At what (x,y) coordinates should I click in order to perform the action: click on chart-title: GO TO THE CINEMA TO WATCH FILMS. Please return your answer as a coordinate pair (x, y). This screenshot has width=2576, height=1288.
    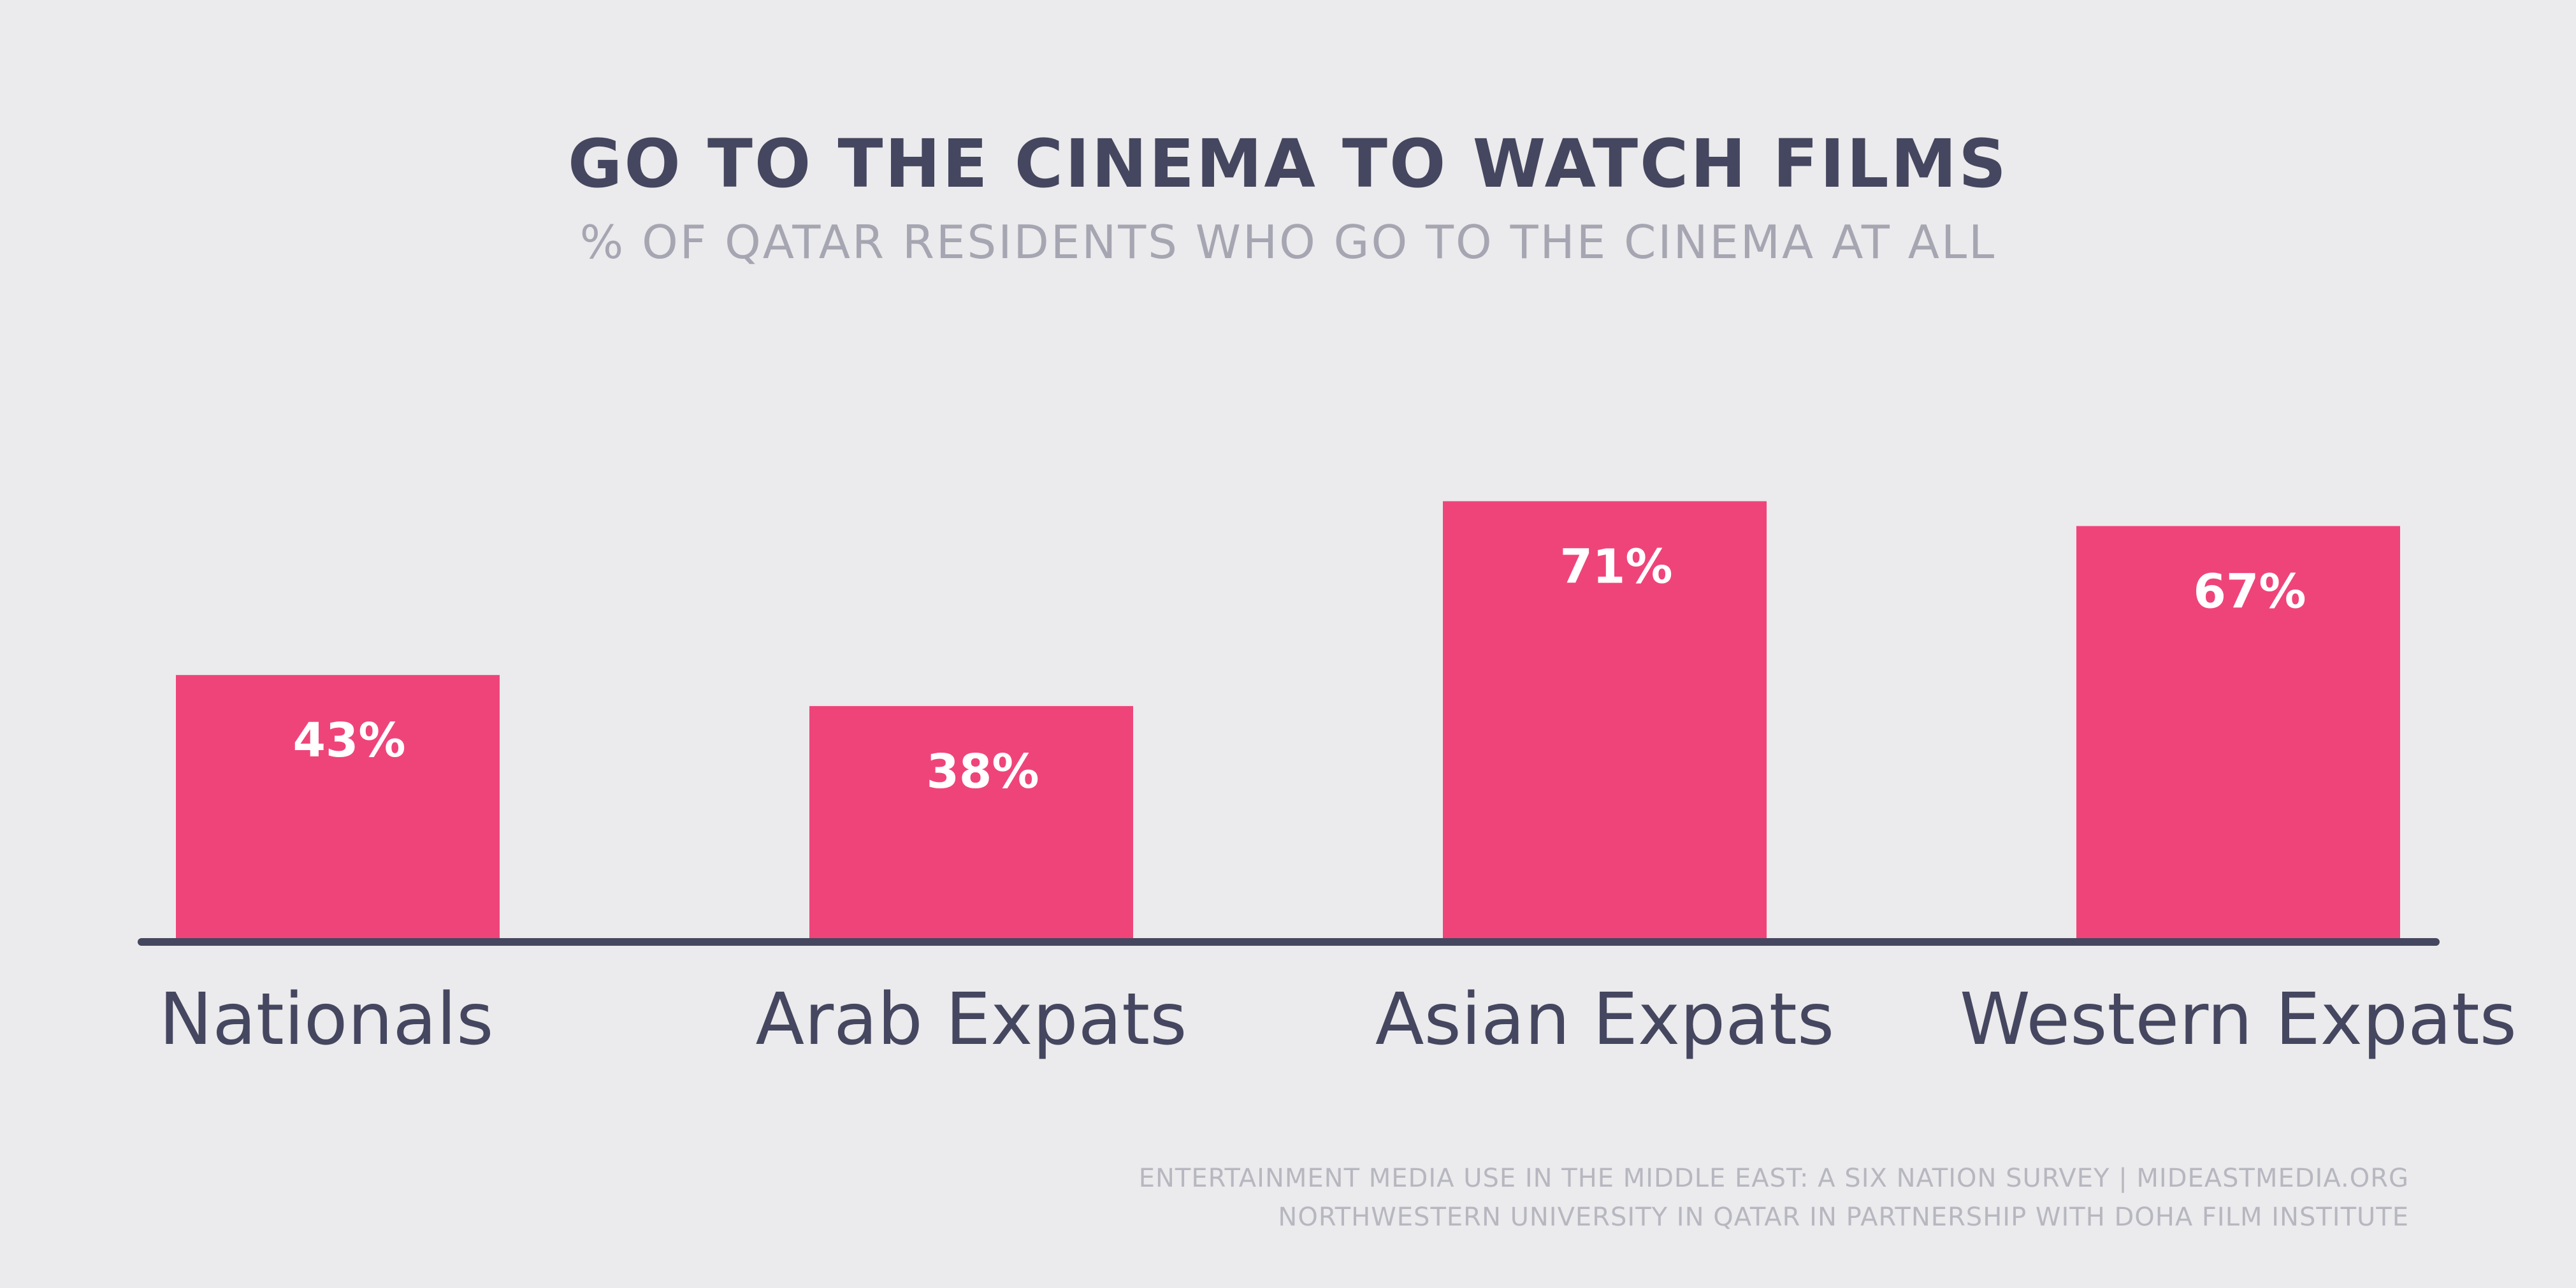
    Looking at the image, I should click on (1288, 164).